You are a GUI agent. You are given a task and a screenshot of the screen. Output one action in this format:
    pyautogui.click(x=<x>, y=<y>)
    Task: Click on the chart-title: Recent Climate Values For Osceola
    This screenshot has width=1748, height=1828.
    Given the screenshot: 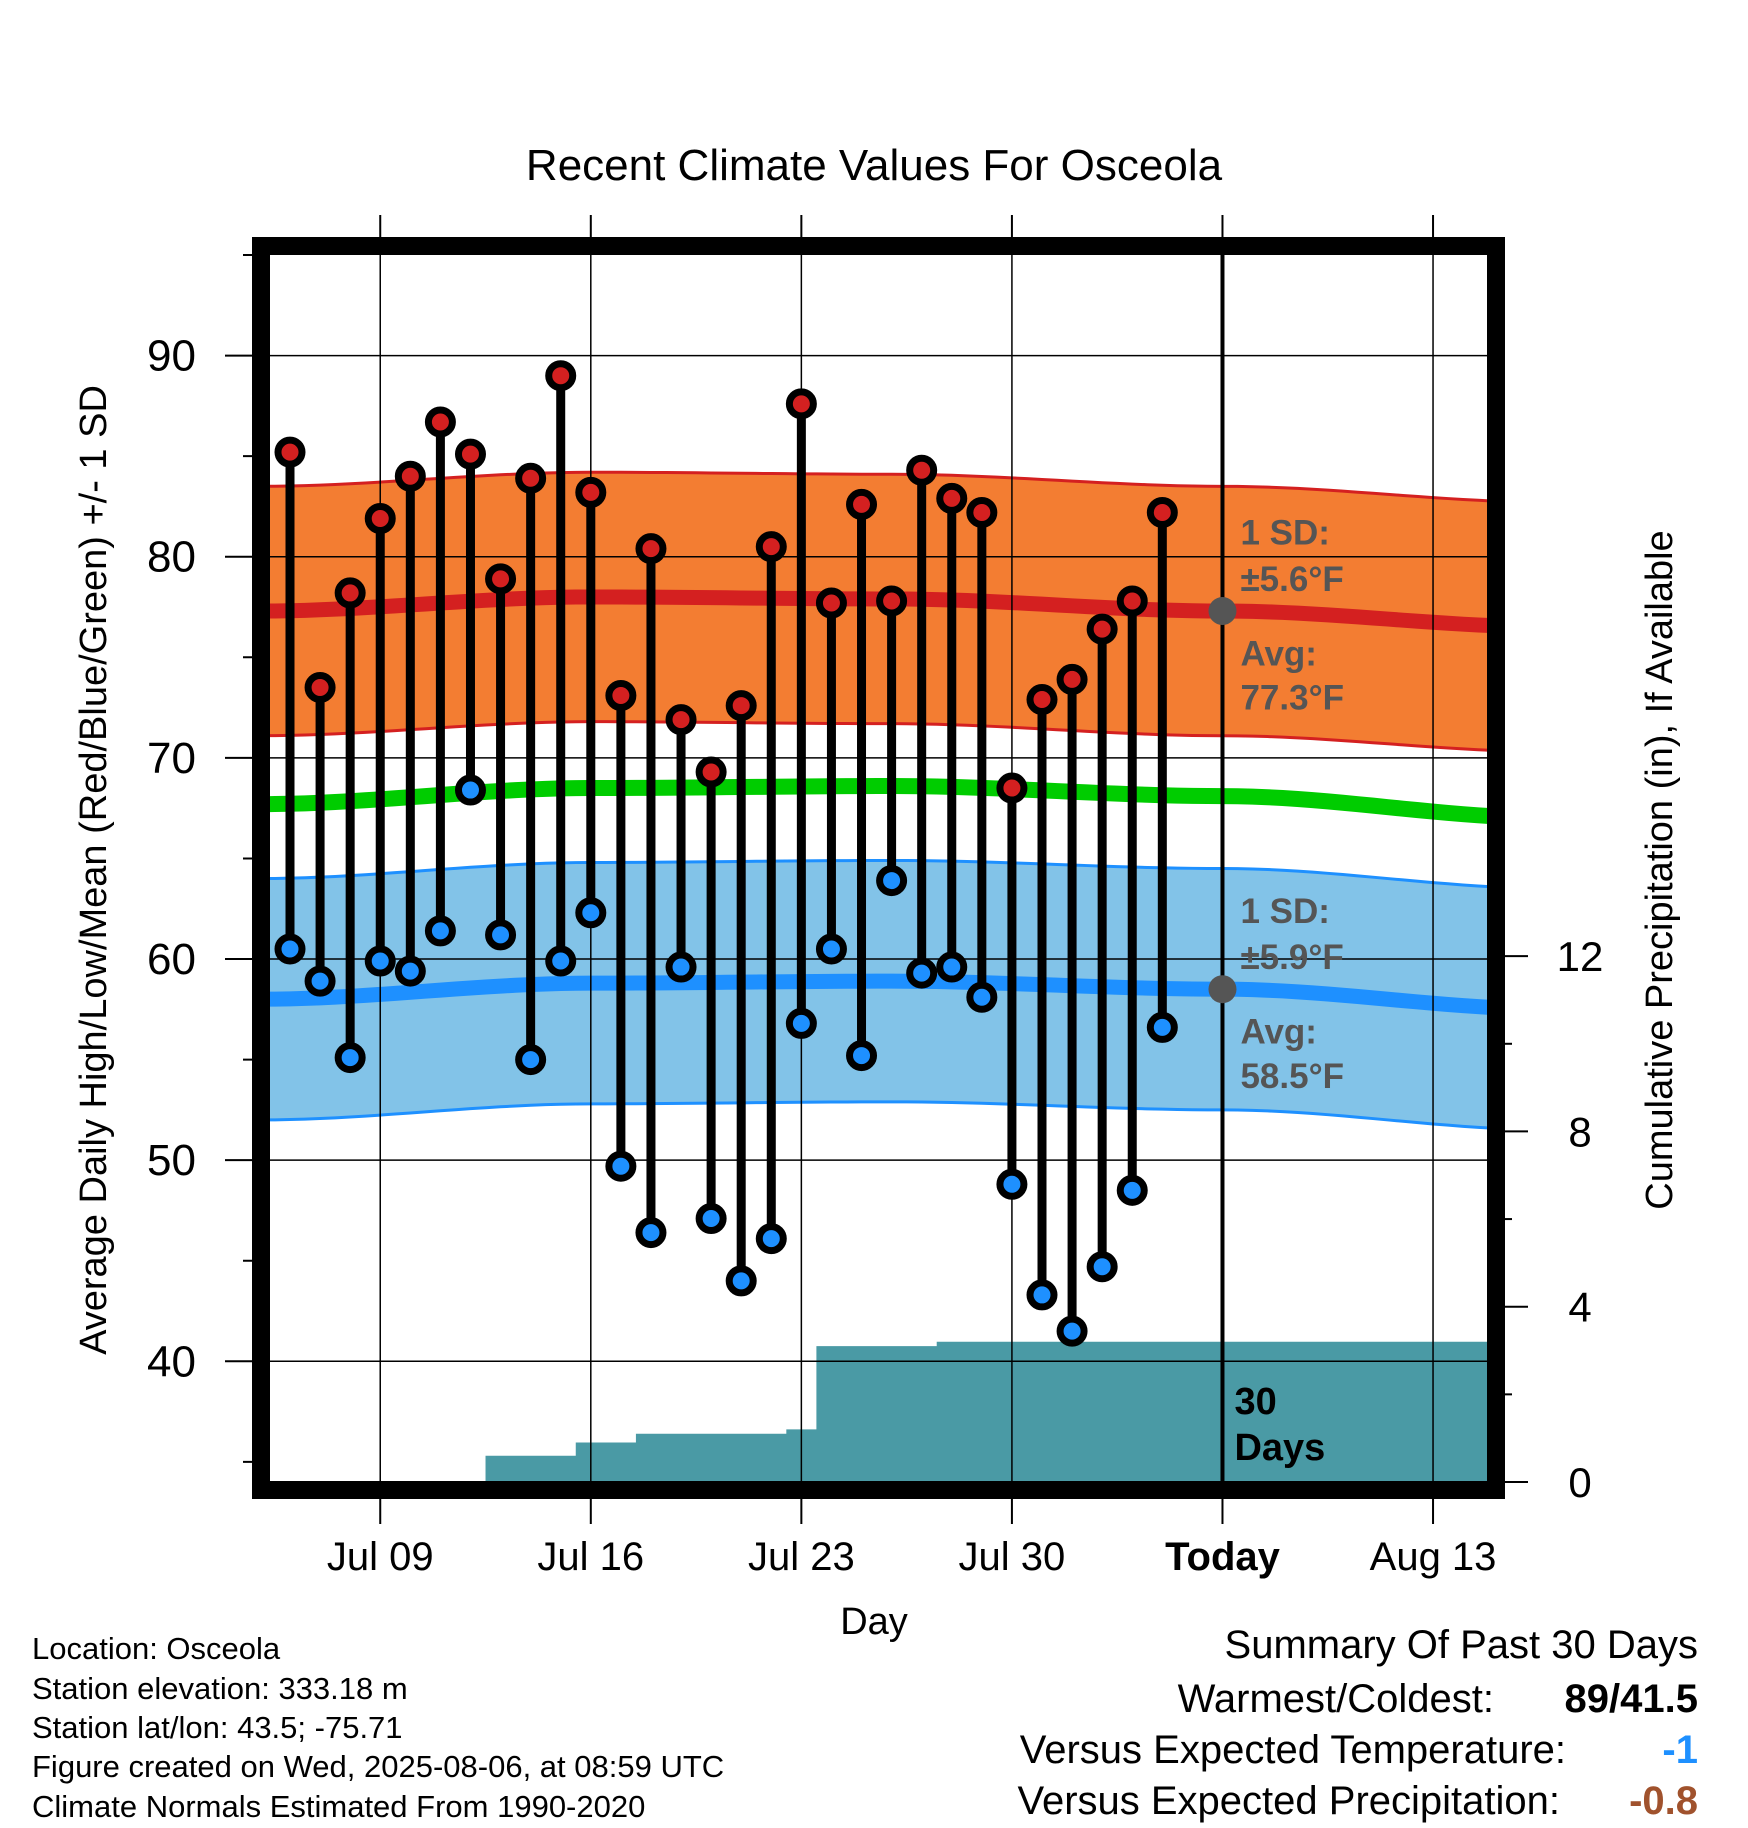 What is the action you would take?
    pyautogui.click(x=874, y=165)
    